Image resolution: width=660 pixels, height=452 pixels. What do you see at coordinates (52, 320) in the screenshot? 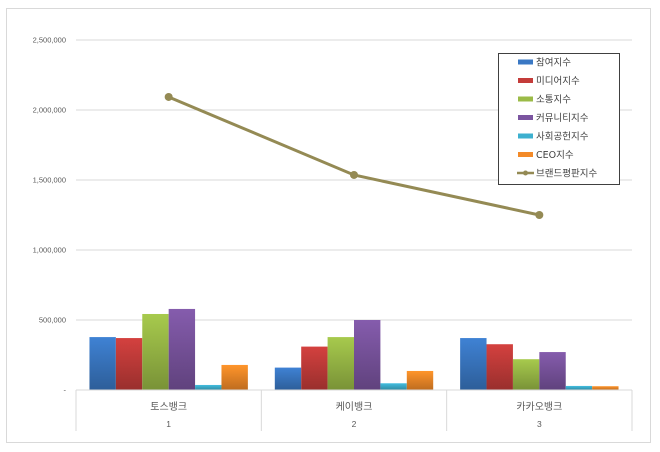
I see `y-tick-label: 500,000` at bounding box center [52, 320].